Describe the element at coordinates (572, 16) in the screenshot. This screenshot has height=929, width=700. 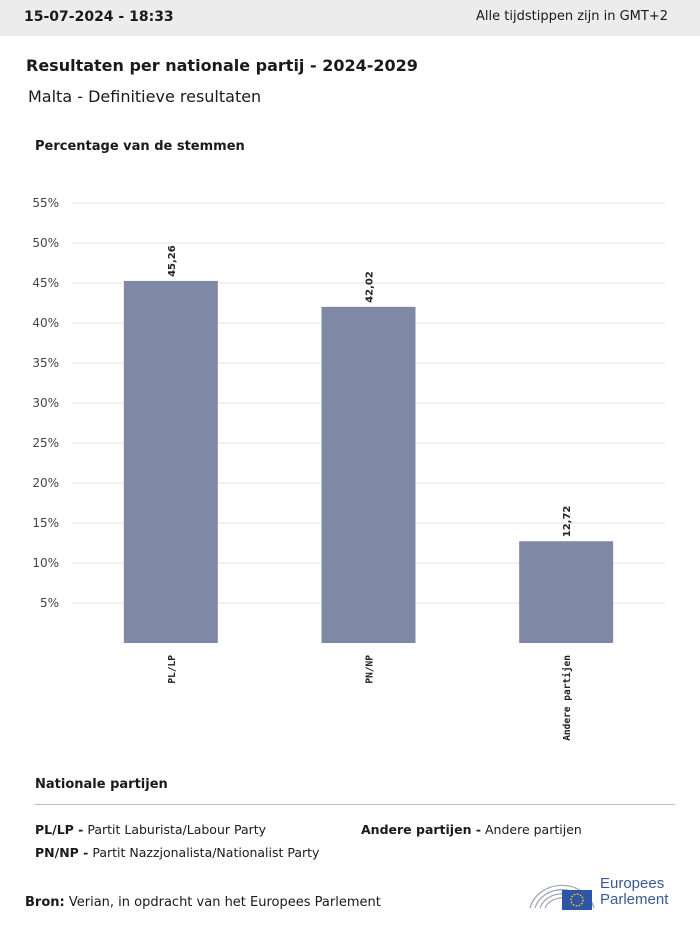
I see `timezone-note: Alle tijdstippen zijn in GMT+2` at that location.